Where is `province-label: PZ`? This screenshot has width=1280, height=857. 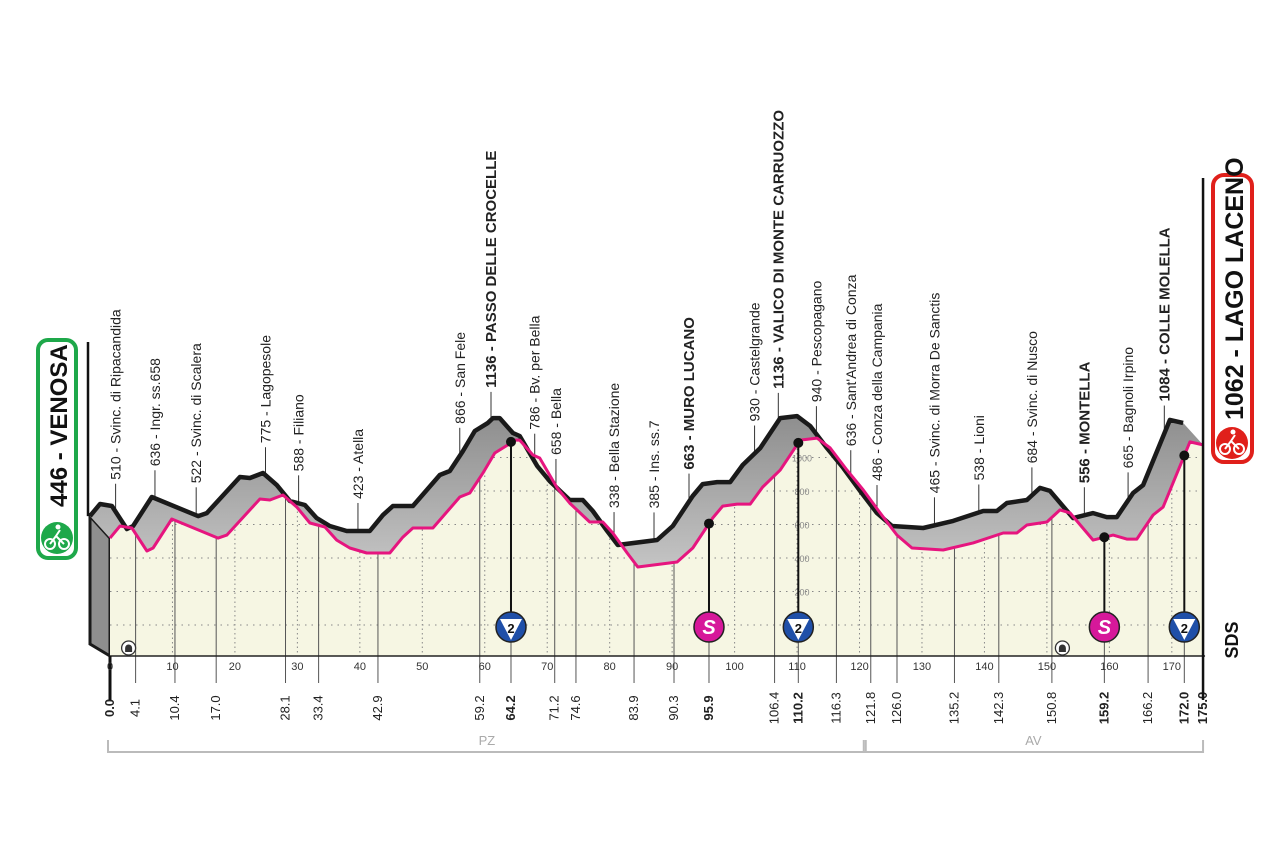
province-label: PZ is located at coordinates (487, 740).